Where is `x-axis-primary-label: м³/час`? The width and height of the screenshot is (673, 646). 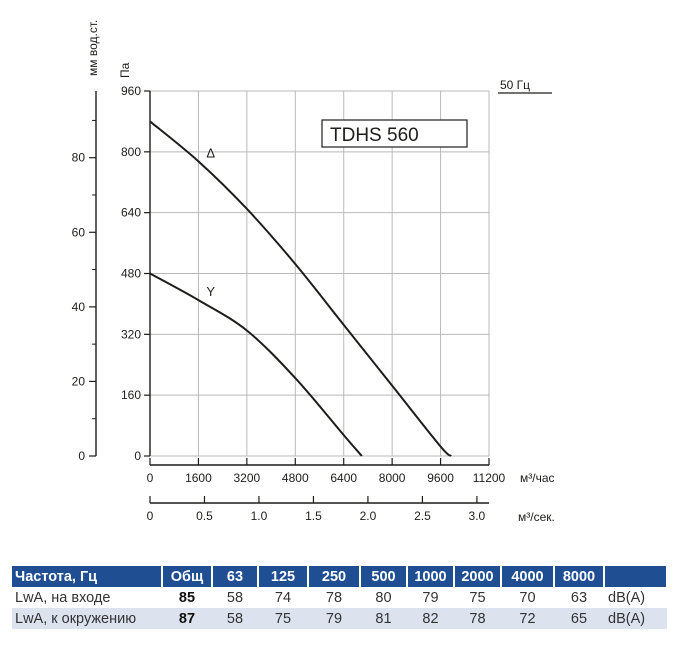 x-axis-primary-label: м³/час is located at coordinates (537, 478).